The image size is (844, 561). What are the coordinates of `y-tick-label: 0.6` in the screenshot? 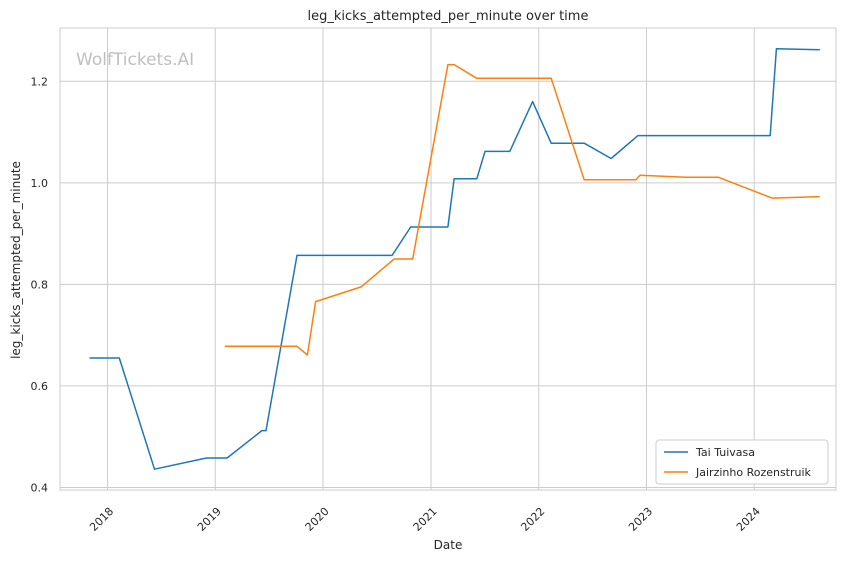 It's located at (40, 386).